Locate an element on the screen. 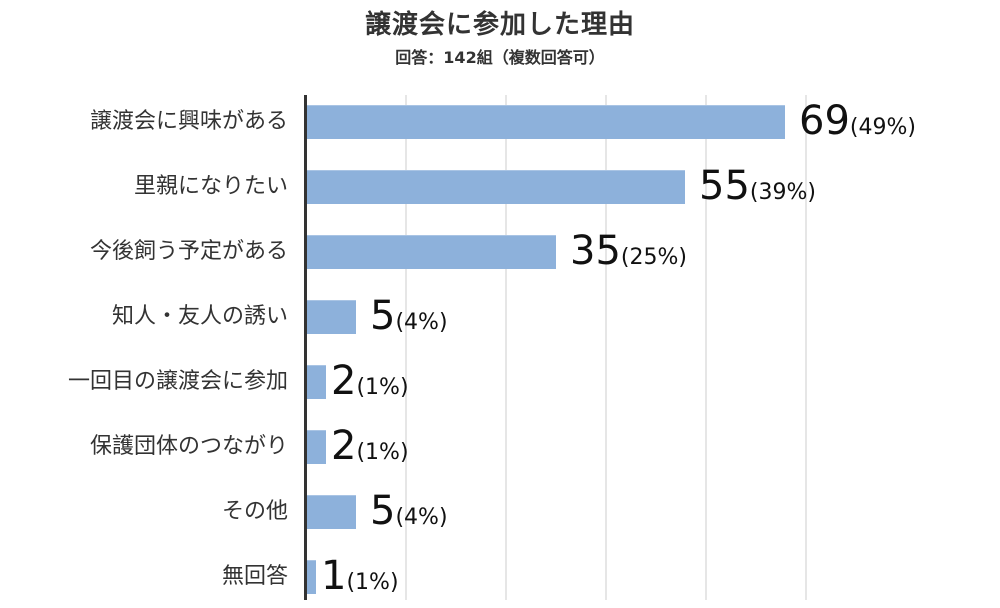  bar-row: 今後飼う予定がある 35(25%) is located at coordinates (500, 251).